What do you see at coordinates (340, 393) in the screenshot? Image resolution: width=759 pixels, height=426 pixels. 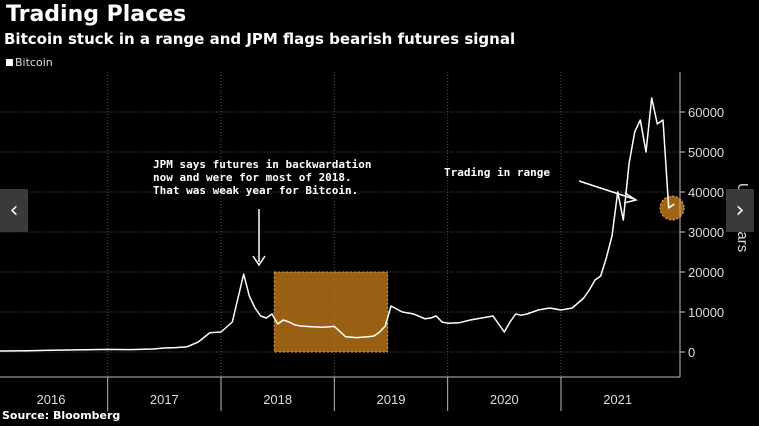 I see `x-axis: 2016 2017 2018 2019 2020 2021` at bounding box center [340, 393].